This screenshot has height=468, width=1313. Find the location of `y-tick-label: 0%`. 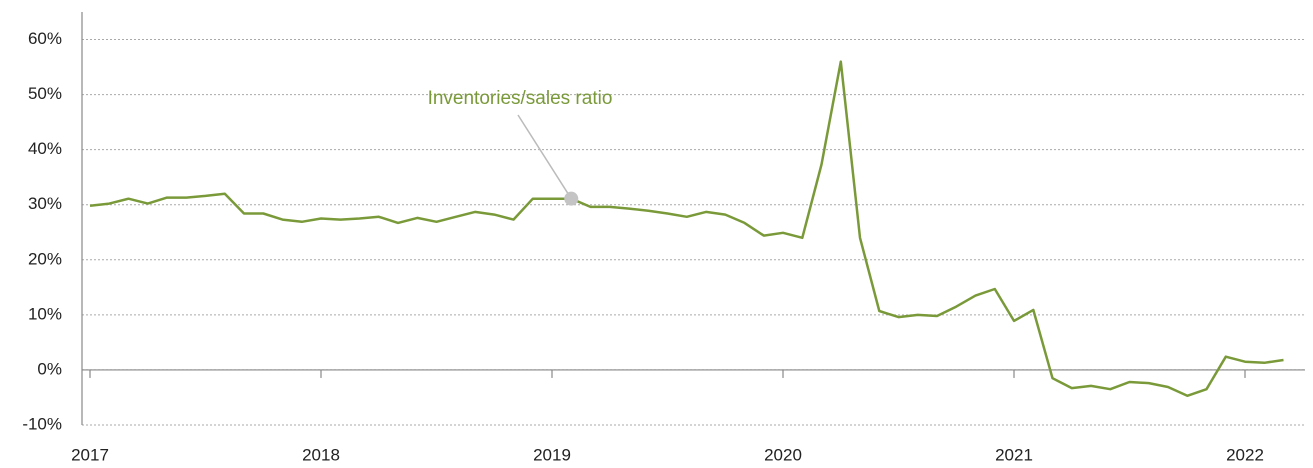

y-tick-label: 0% is located at coordinates (49, 368).